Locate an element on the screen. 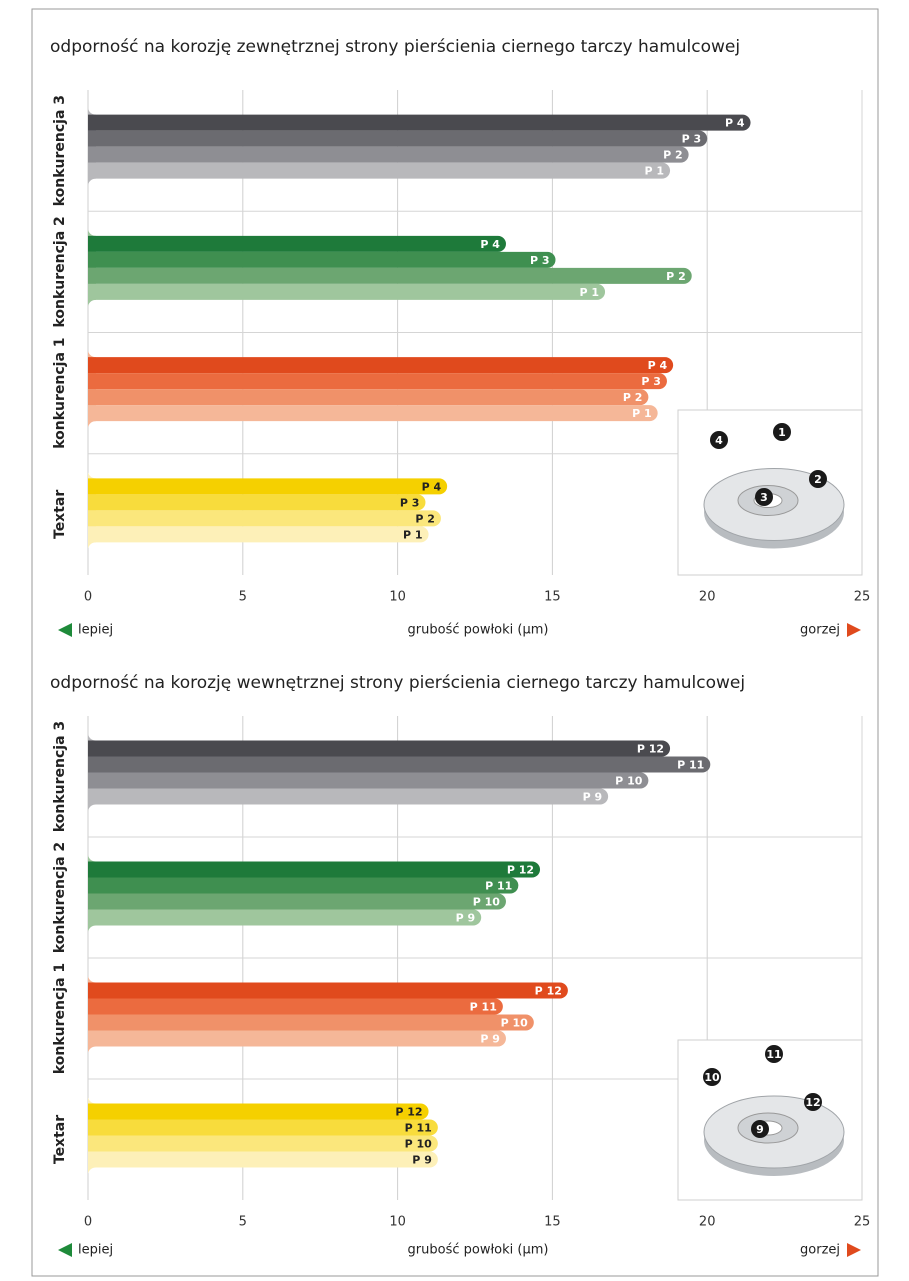 This screenshot has width=909, height=1281. callout-label: 4 is located at coordinates (719, 440).